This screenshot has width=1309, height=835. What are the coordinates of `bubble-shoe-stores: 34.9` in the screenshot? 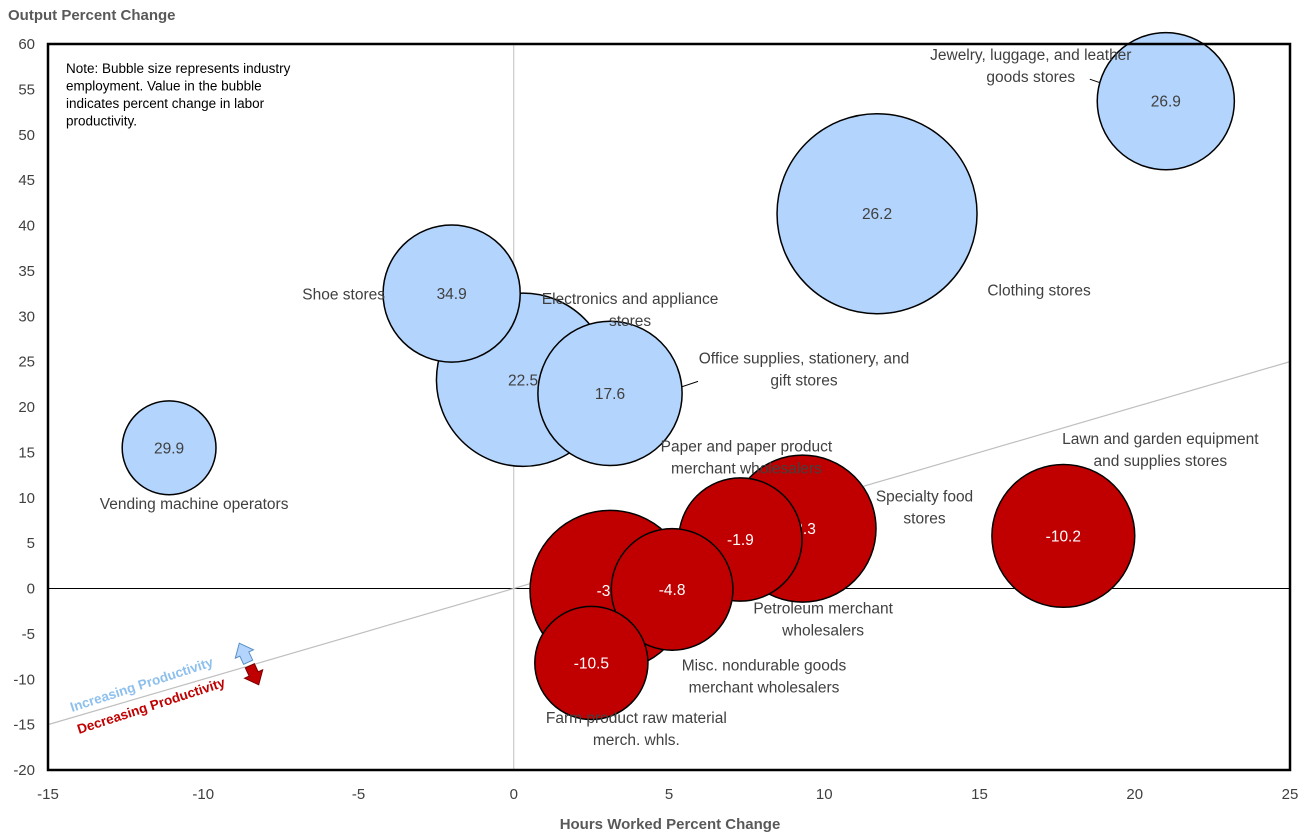 It's located at (451, 293).